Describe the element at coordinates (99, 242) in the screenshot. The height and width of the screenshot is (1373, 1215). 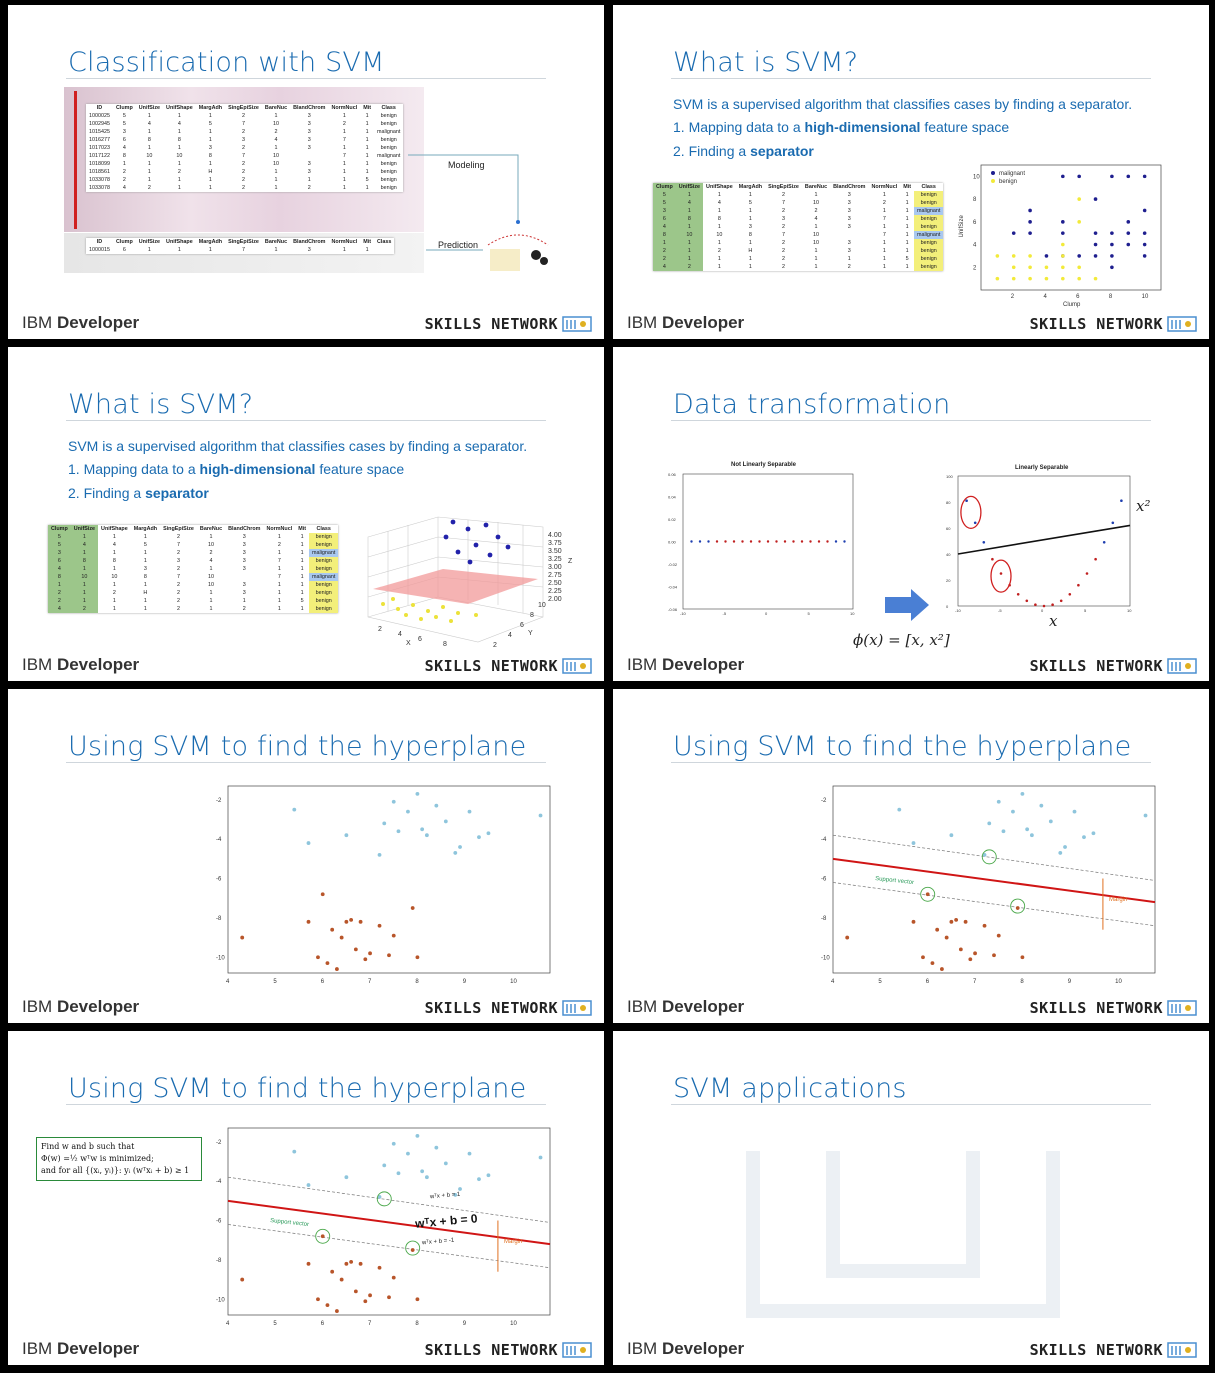
I see `table-header-cell: ID` at that location.